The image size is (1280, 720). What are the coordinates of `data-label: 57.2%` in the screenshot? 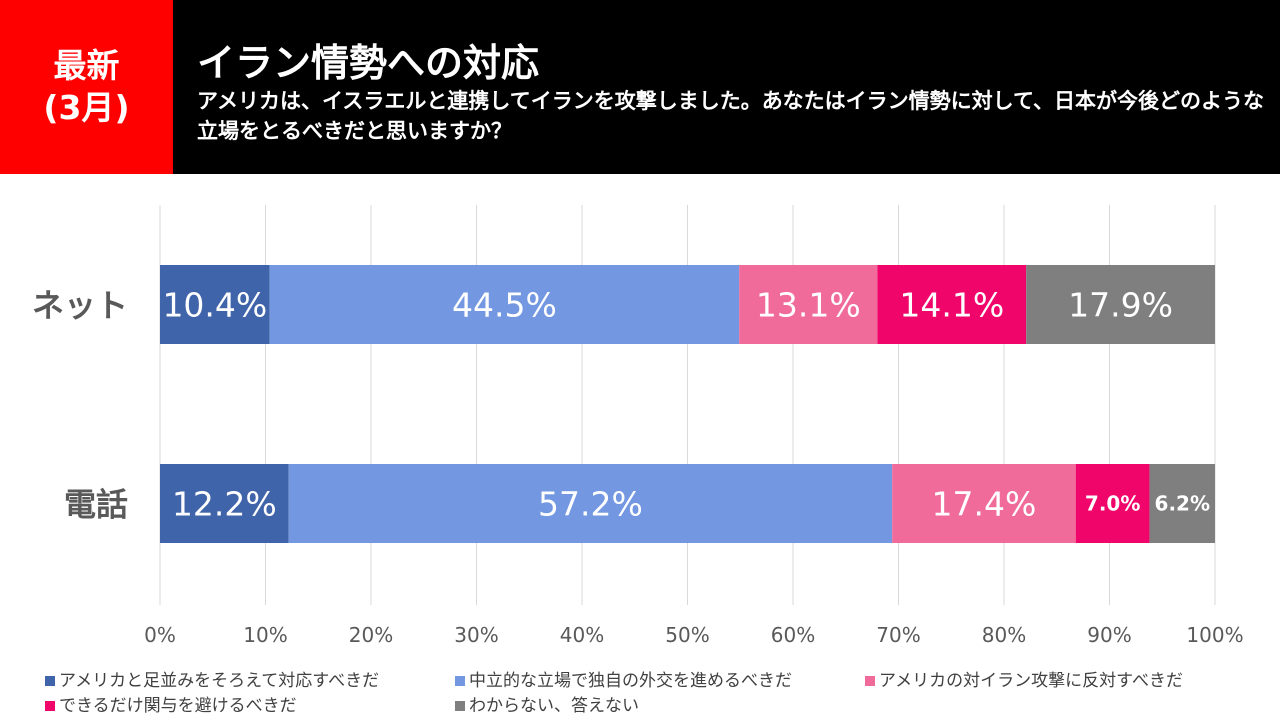 It's located at (590, 503).